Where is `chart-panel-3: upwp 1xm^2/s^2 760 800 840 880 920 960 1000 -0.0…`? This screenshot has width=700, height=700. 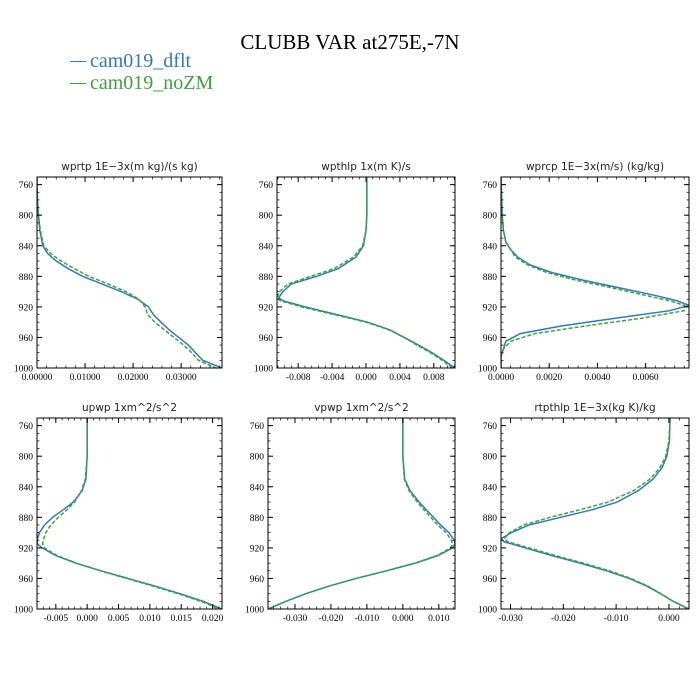
chart-panel-3: upwp 1xm^2/s^2 760 800 840 880 920 960 1000 -0.0… is located at coordinates (119, 513).